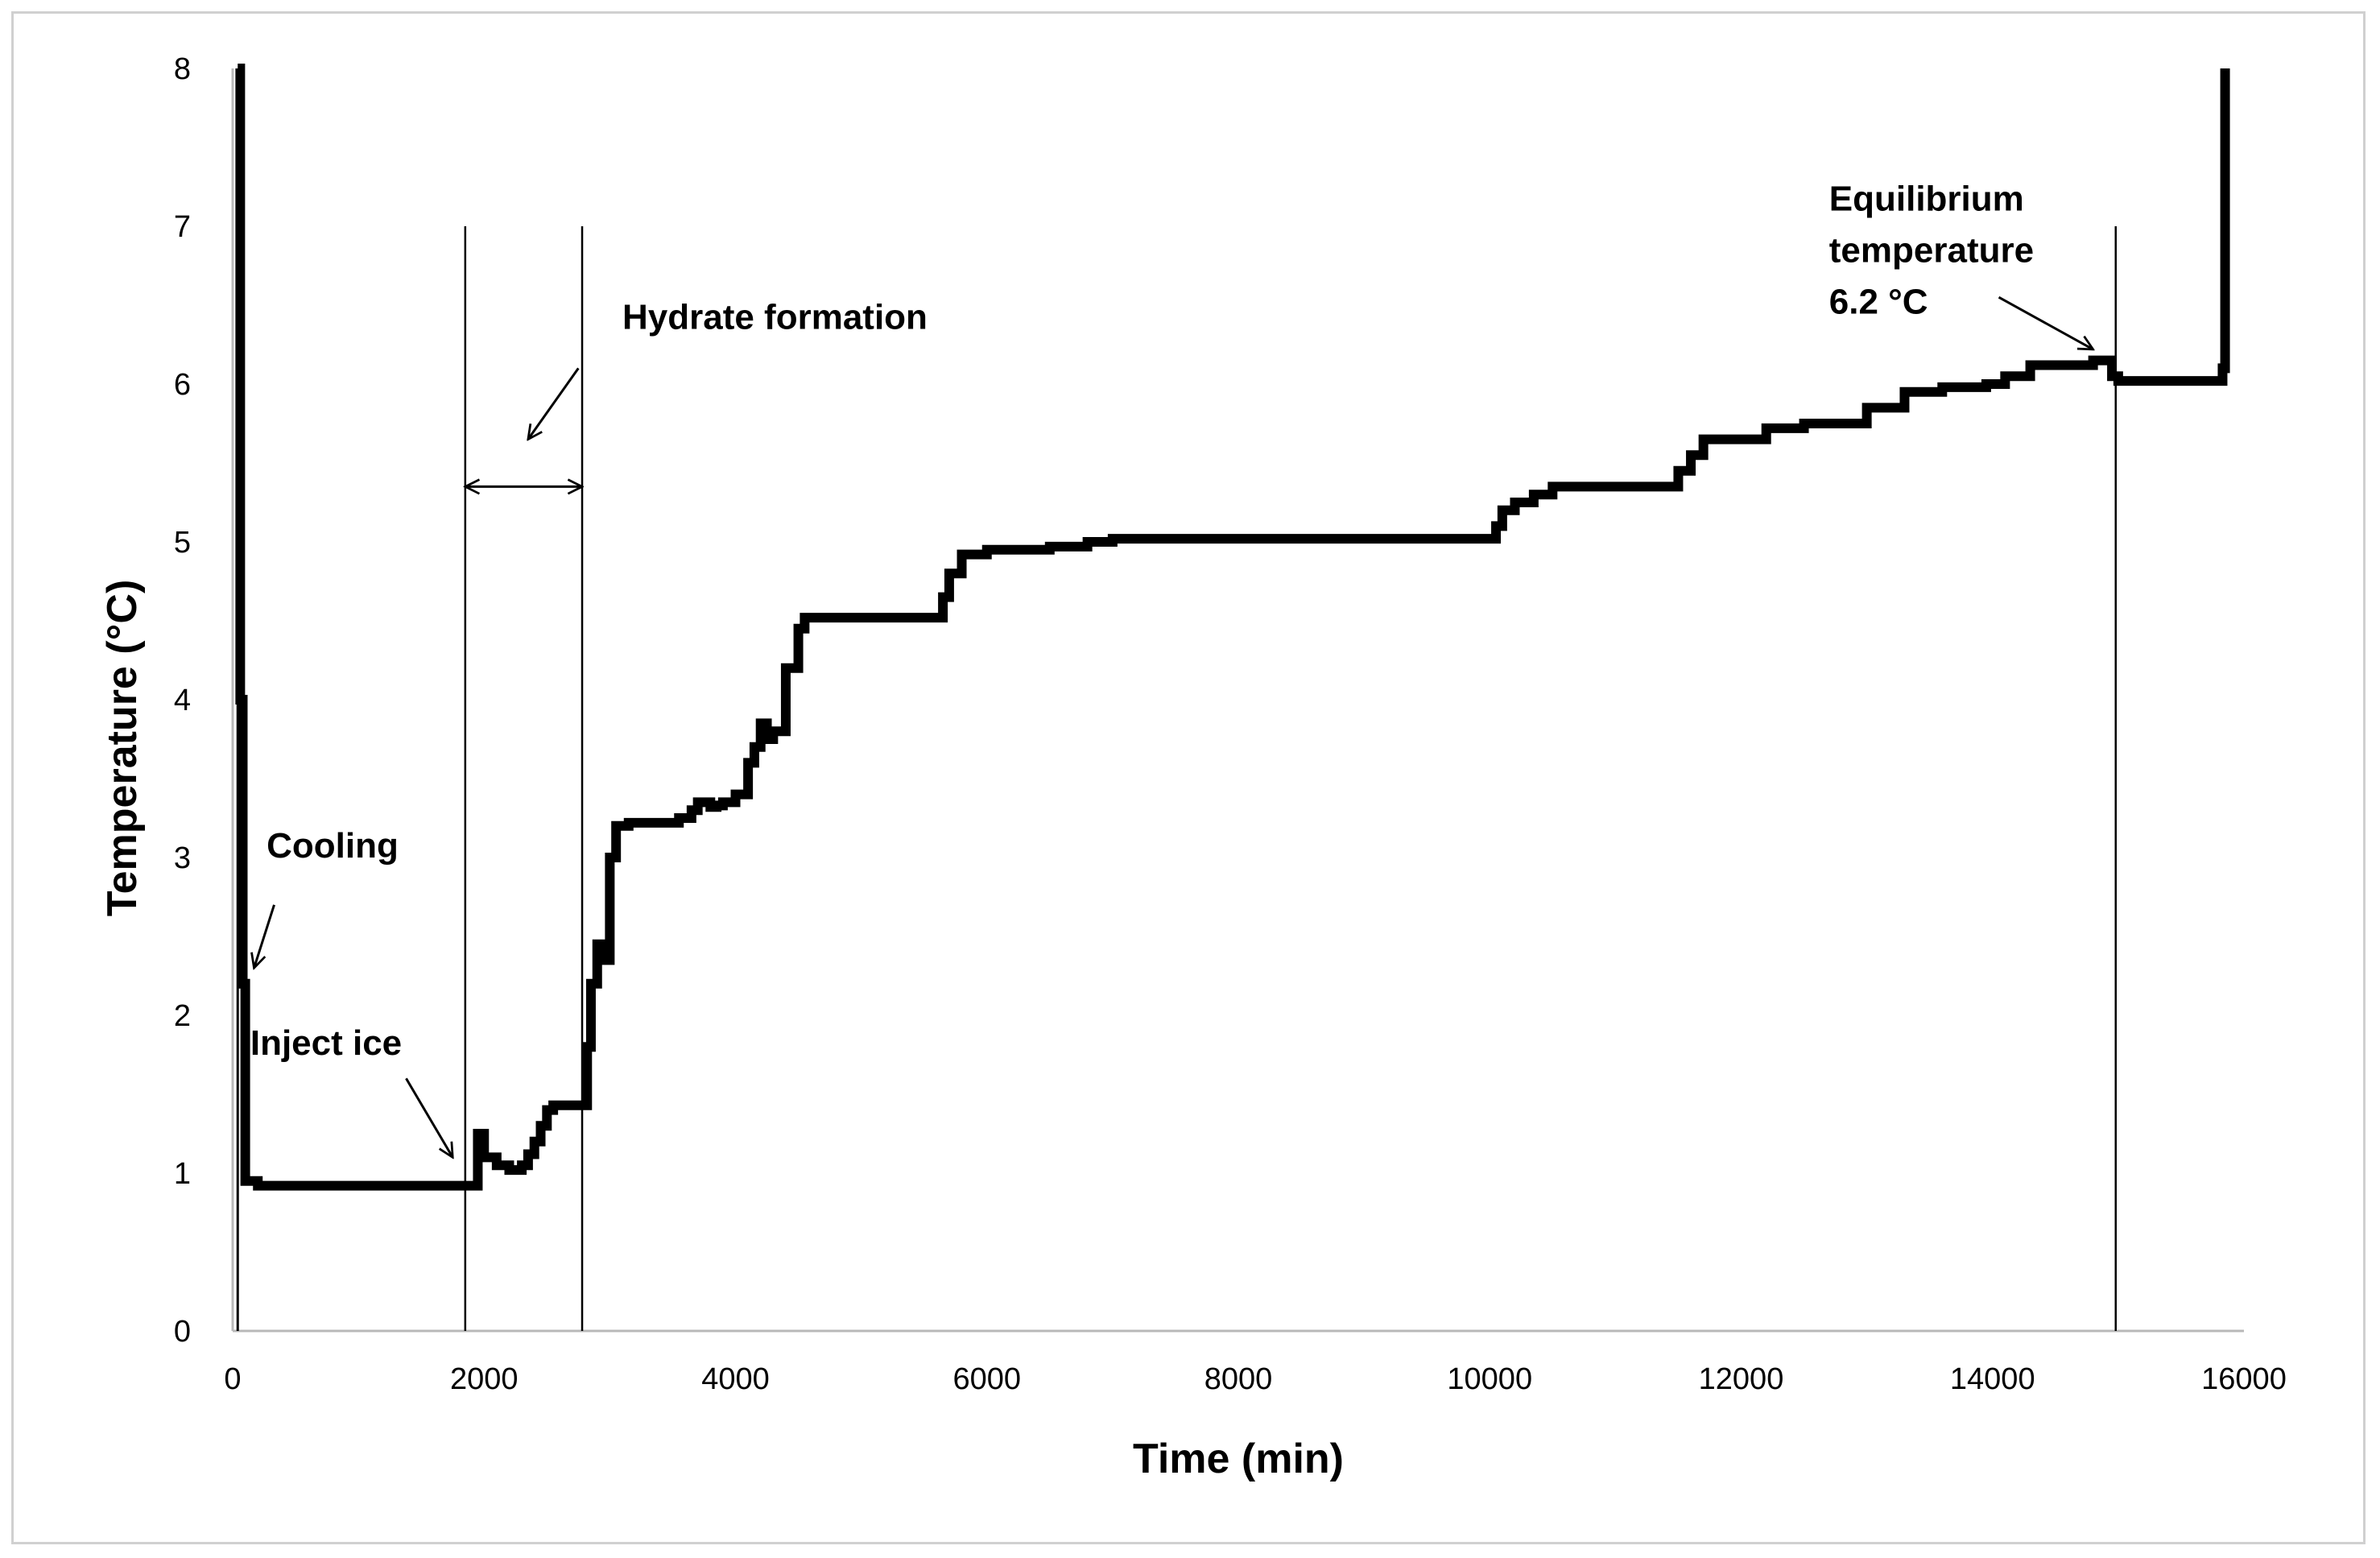  What do you see at coordinates (1490, 1379) in the screenshot?
I see `x-tick-label: 10000` at bounding box center [1490, 1379].